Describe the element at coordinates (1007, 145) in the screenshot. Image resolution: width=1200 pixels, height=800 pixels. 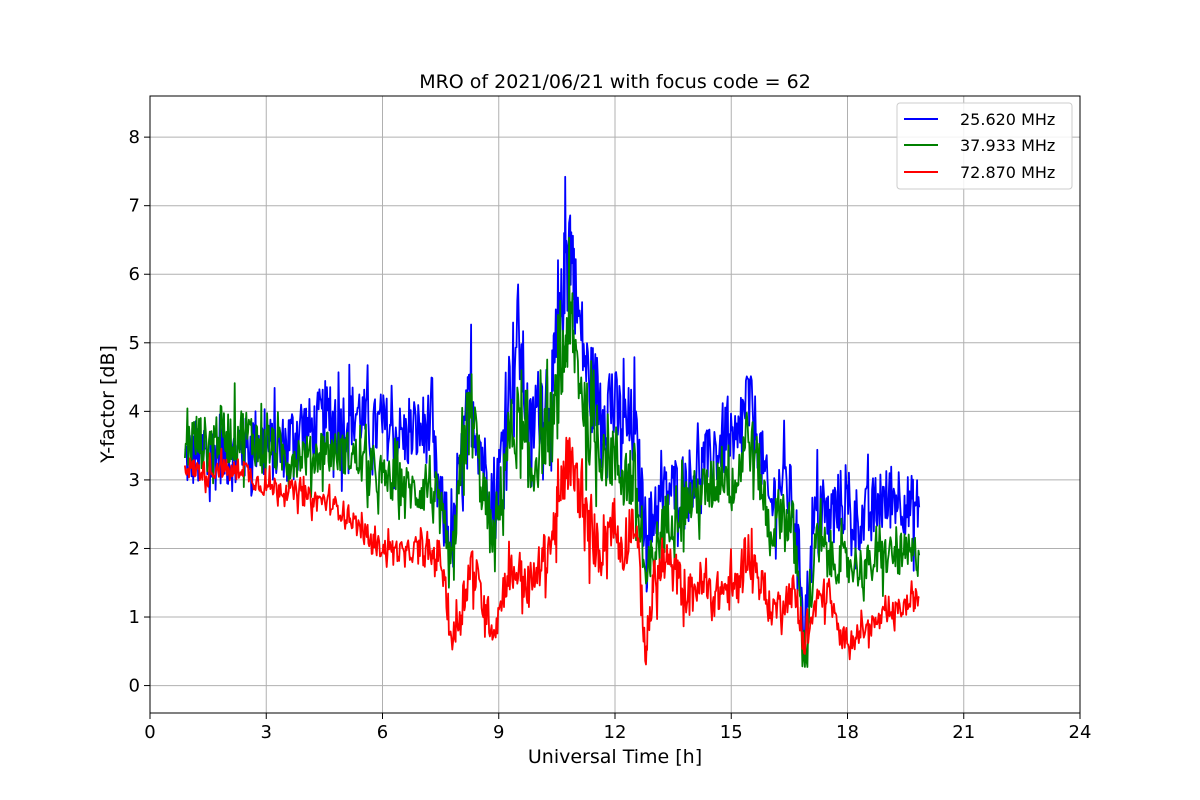
I see `legend-label-37933: 37.933 MHz` at that location.